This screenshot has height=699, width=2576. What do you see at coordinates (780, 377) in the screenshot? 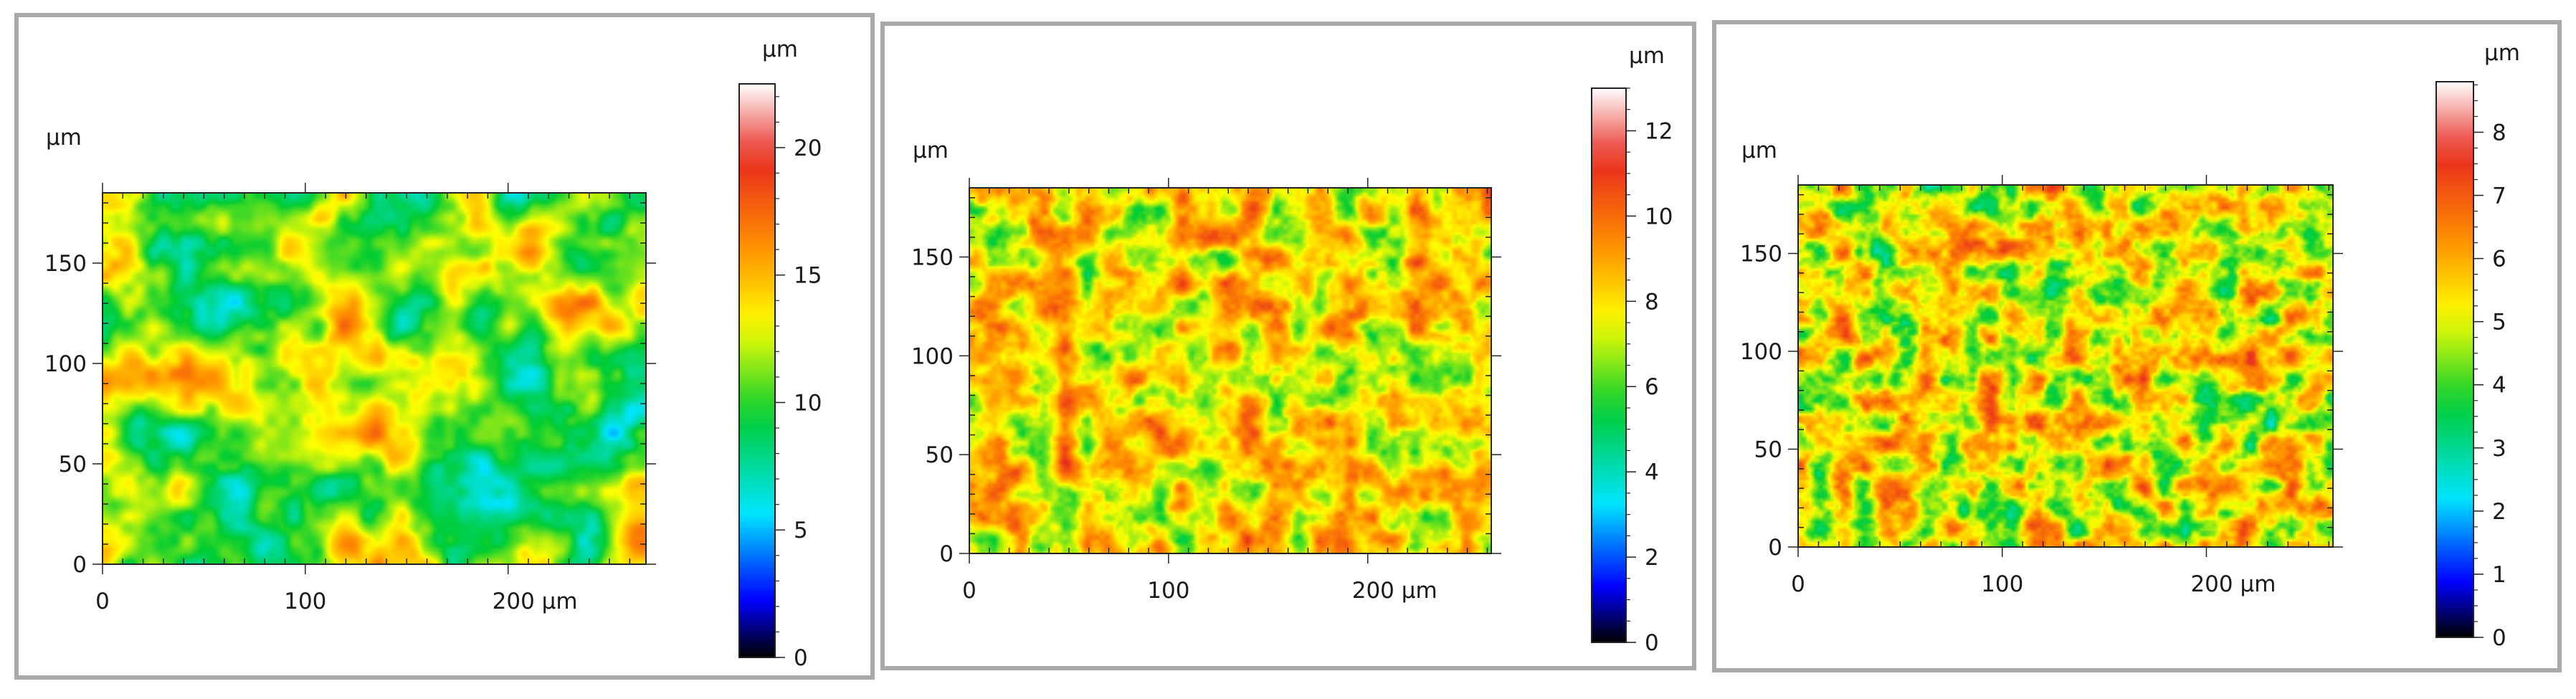
I see `colorbar: 0 5 10 15 20` at bounding box center [780, 377].